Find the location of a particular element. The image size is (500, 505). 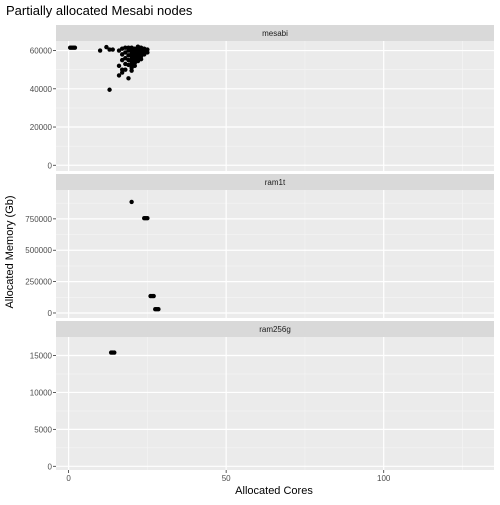

x-axis: 0 50 100 is located at coordinates (228, 476).